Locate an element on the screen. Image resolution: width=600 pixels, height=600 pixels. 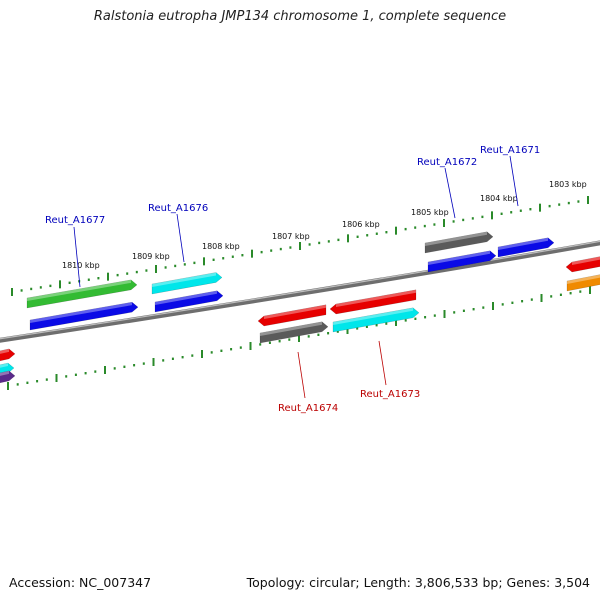
gene-red-edge-right is located at coordinates (582, 264).